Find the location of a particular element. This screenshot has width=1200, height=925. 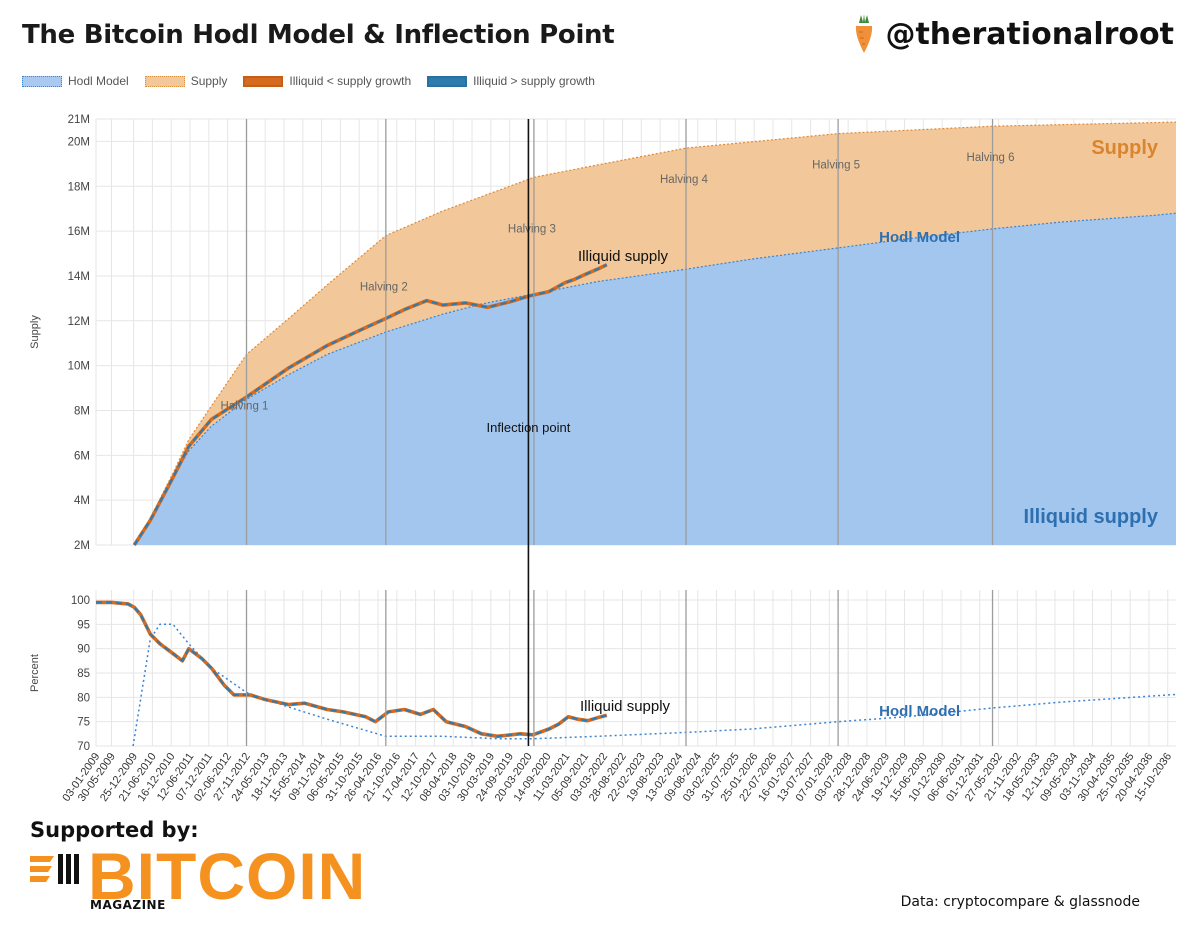

legend-label-illiquid-gt: Illiquid > supply growth is located at coordinates (534, 81).